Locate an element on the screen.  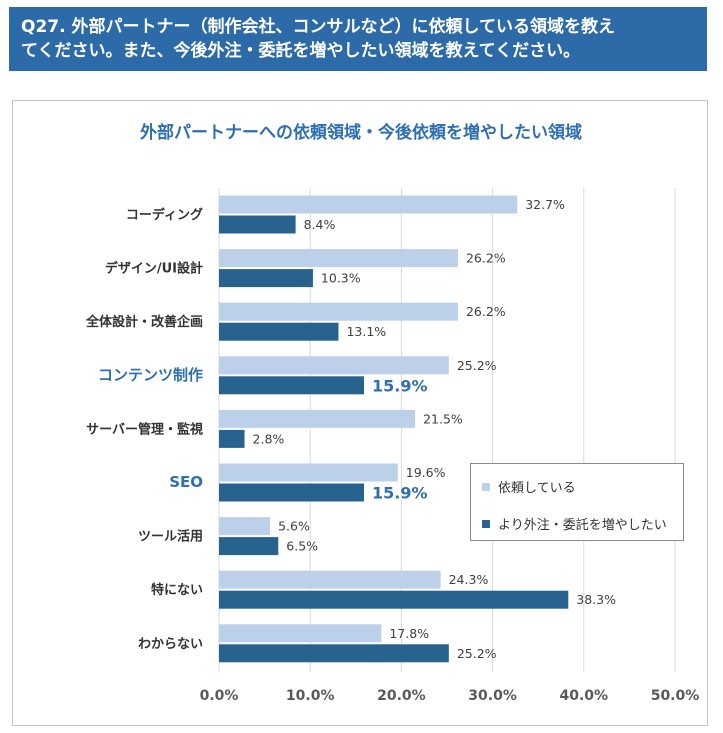
data-label: 10.3% is located at coordinates (341, 278).